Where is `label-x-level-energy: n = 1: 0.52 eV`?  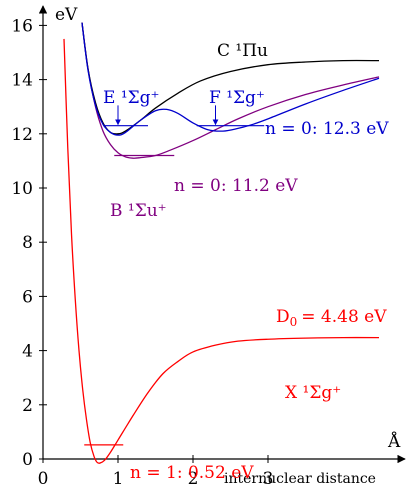 label-x-level-energy: n = 1: 0.52 eV is located at coordinates (192, 473).